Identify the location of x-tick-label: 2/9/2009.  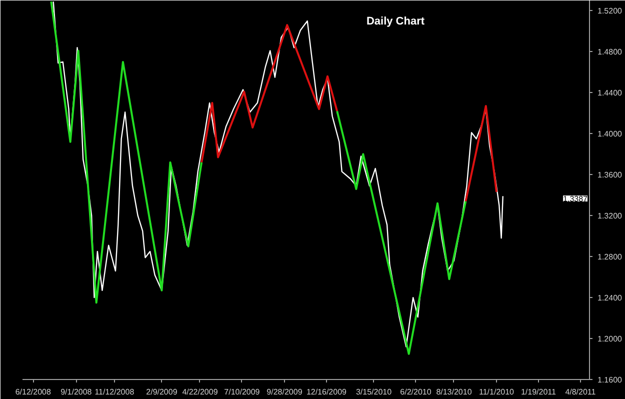
(162, 392).